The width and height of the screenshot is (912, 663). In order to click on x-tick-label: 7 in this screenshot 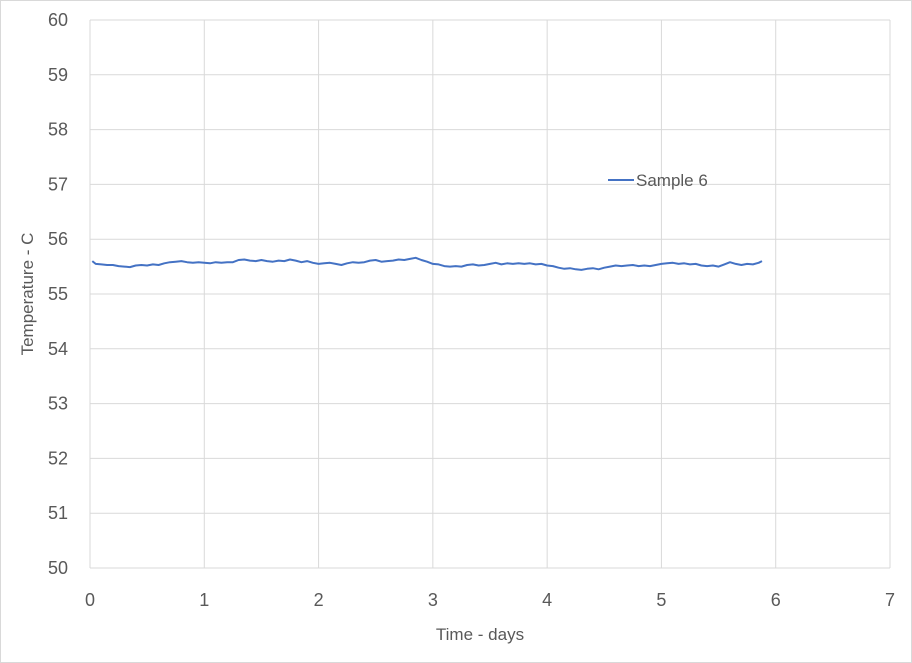, I will do `click(890, 600)`.